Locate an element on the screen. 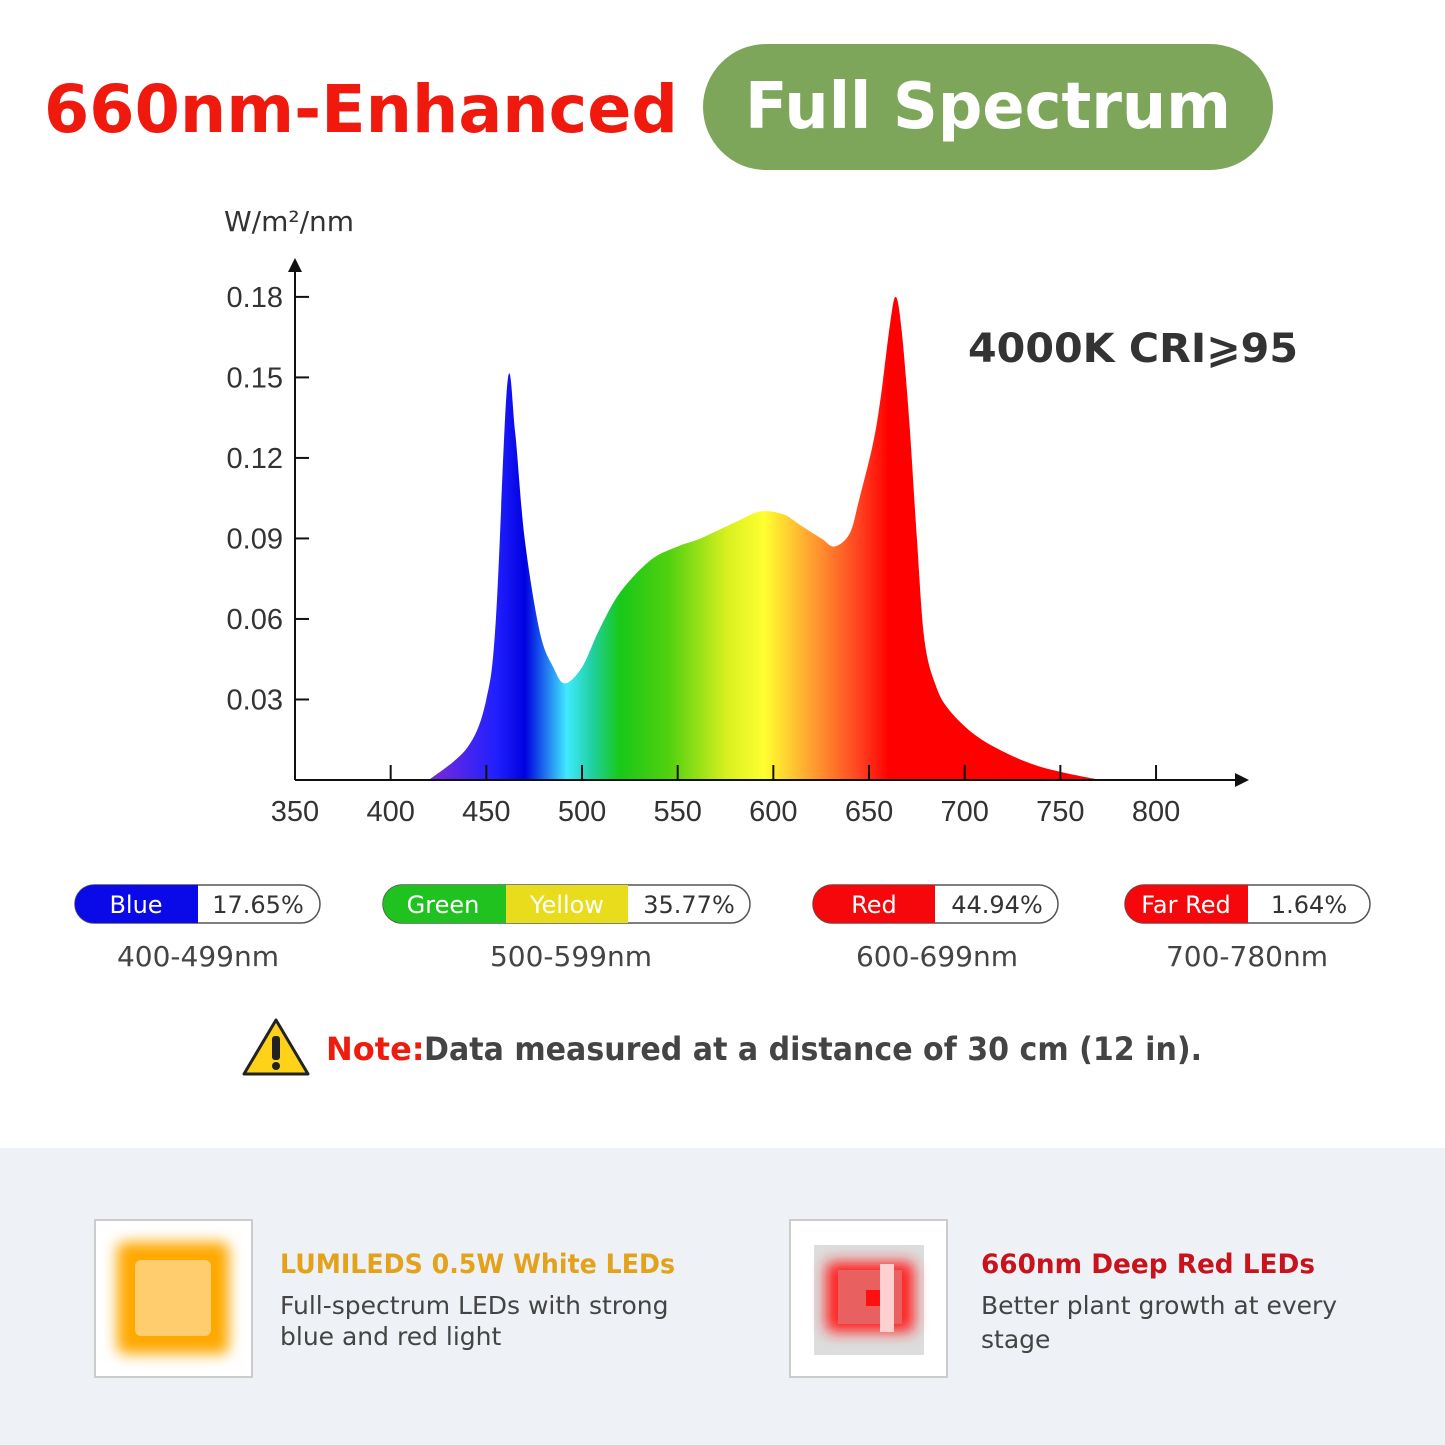  x-tick-label: 350 is located at coordinates (295, 812).